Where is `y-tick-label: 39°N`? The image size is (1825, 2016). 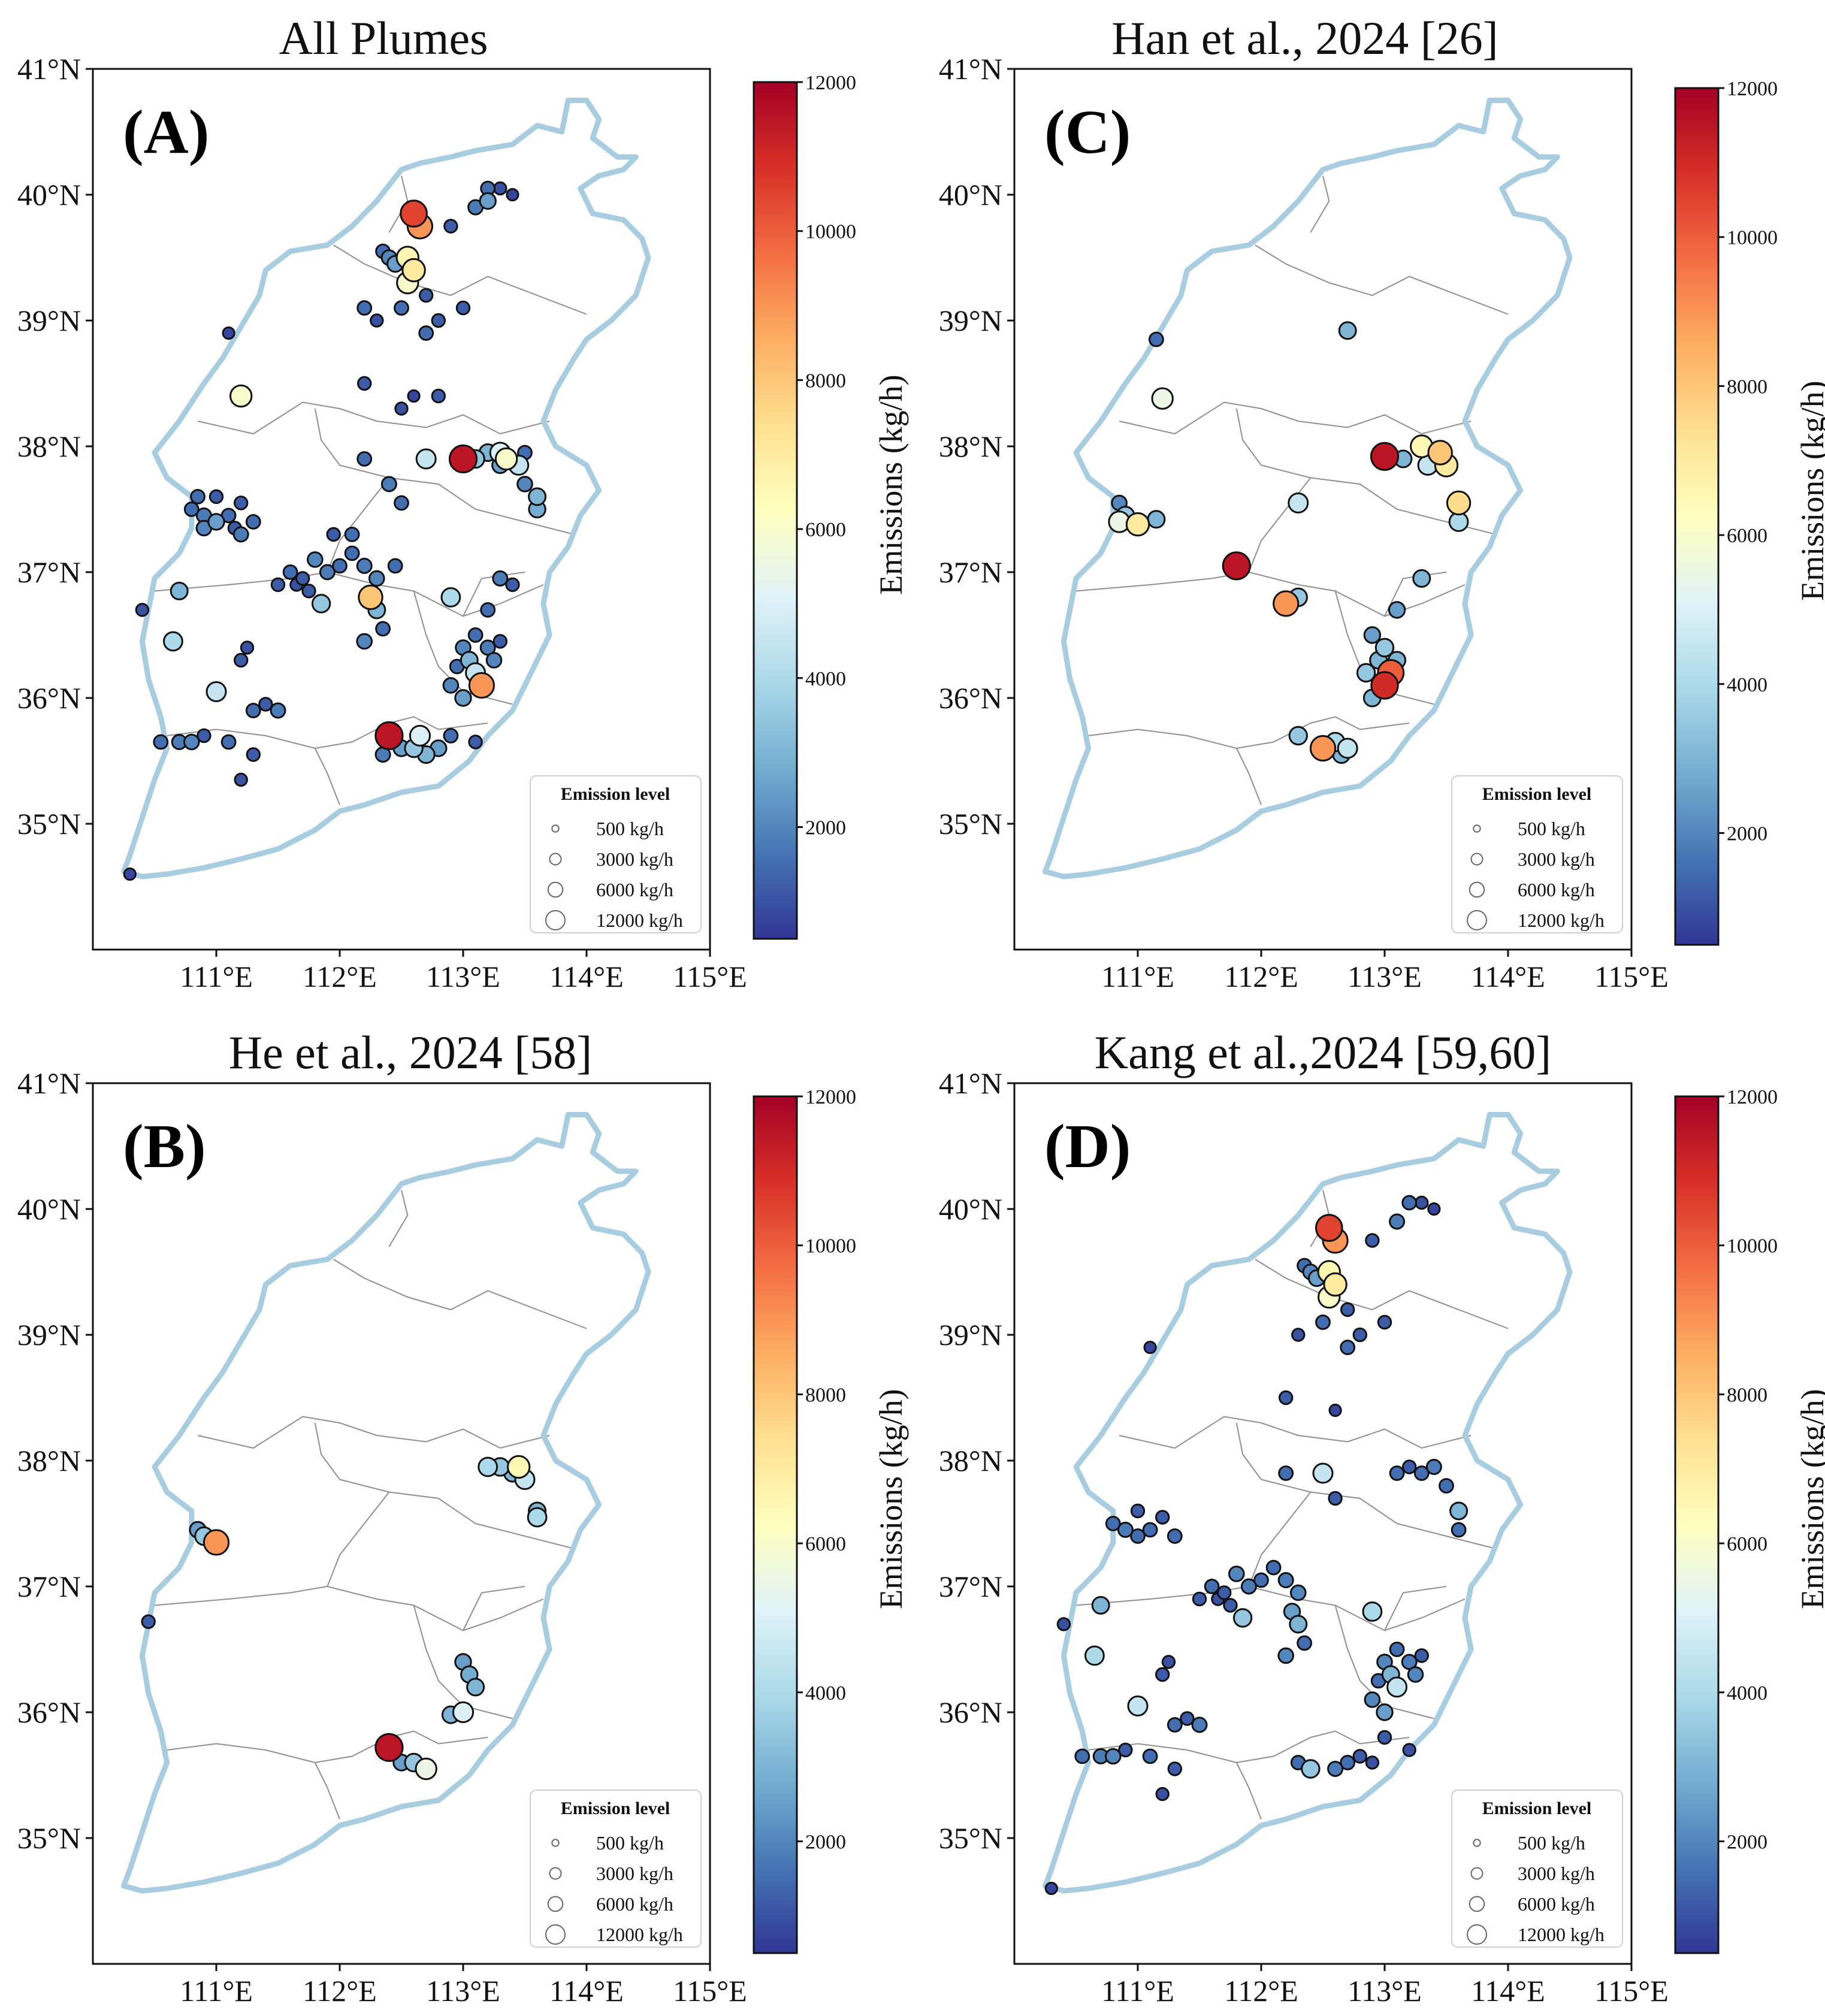 y-tick-label: 39°N is located at coordinates (970, 1335).